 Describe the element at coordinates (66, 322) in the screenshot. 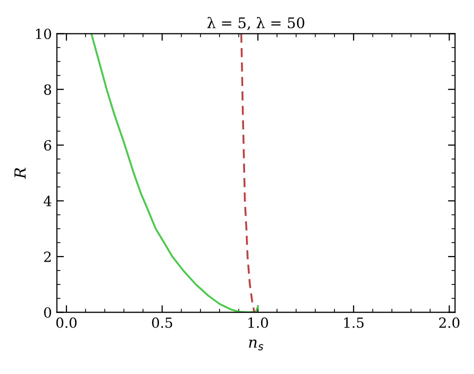

I see `x-tick-label: 0.0` at that location.